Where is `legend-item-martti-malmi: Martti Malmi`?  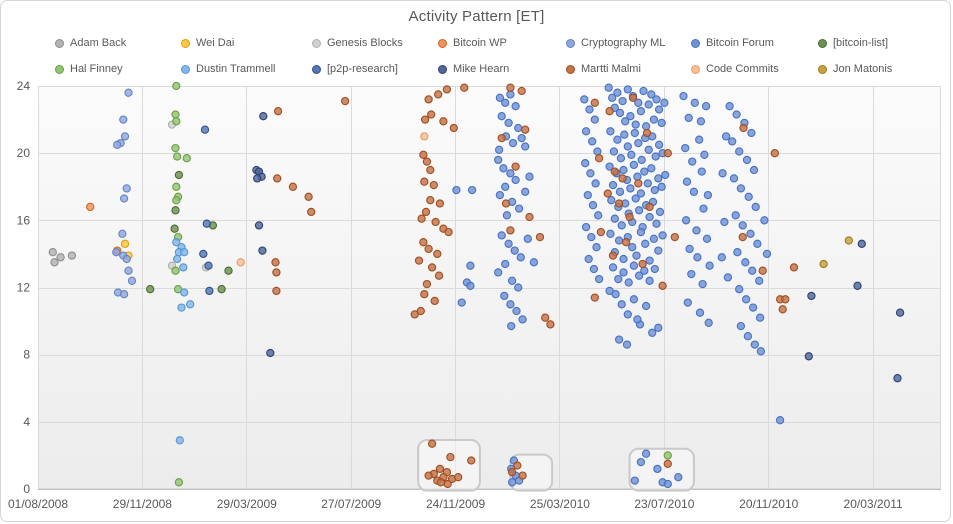
legend-item-martti-malmi: Martti Malmi is located at coordinates (603, 69).